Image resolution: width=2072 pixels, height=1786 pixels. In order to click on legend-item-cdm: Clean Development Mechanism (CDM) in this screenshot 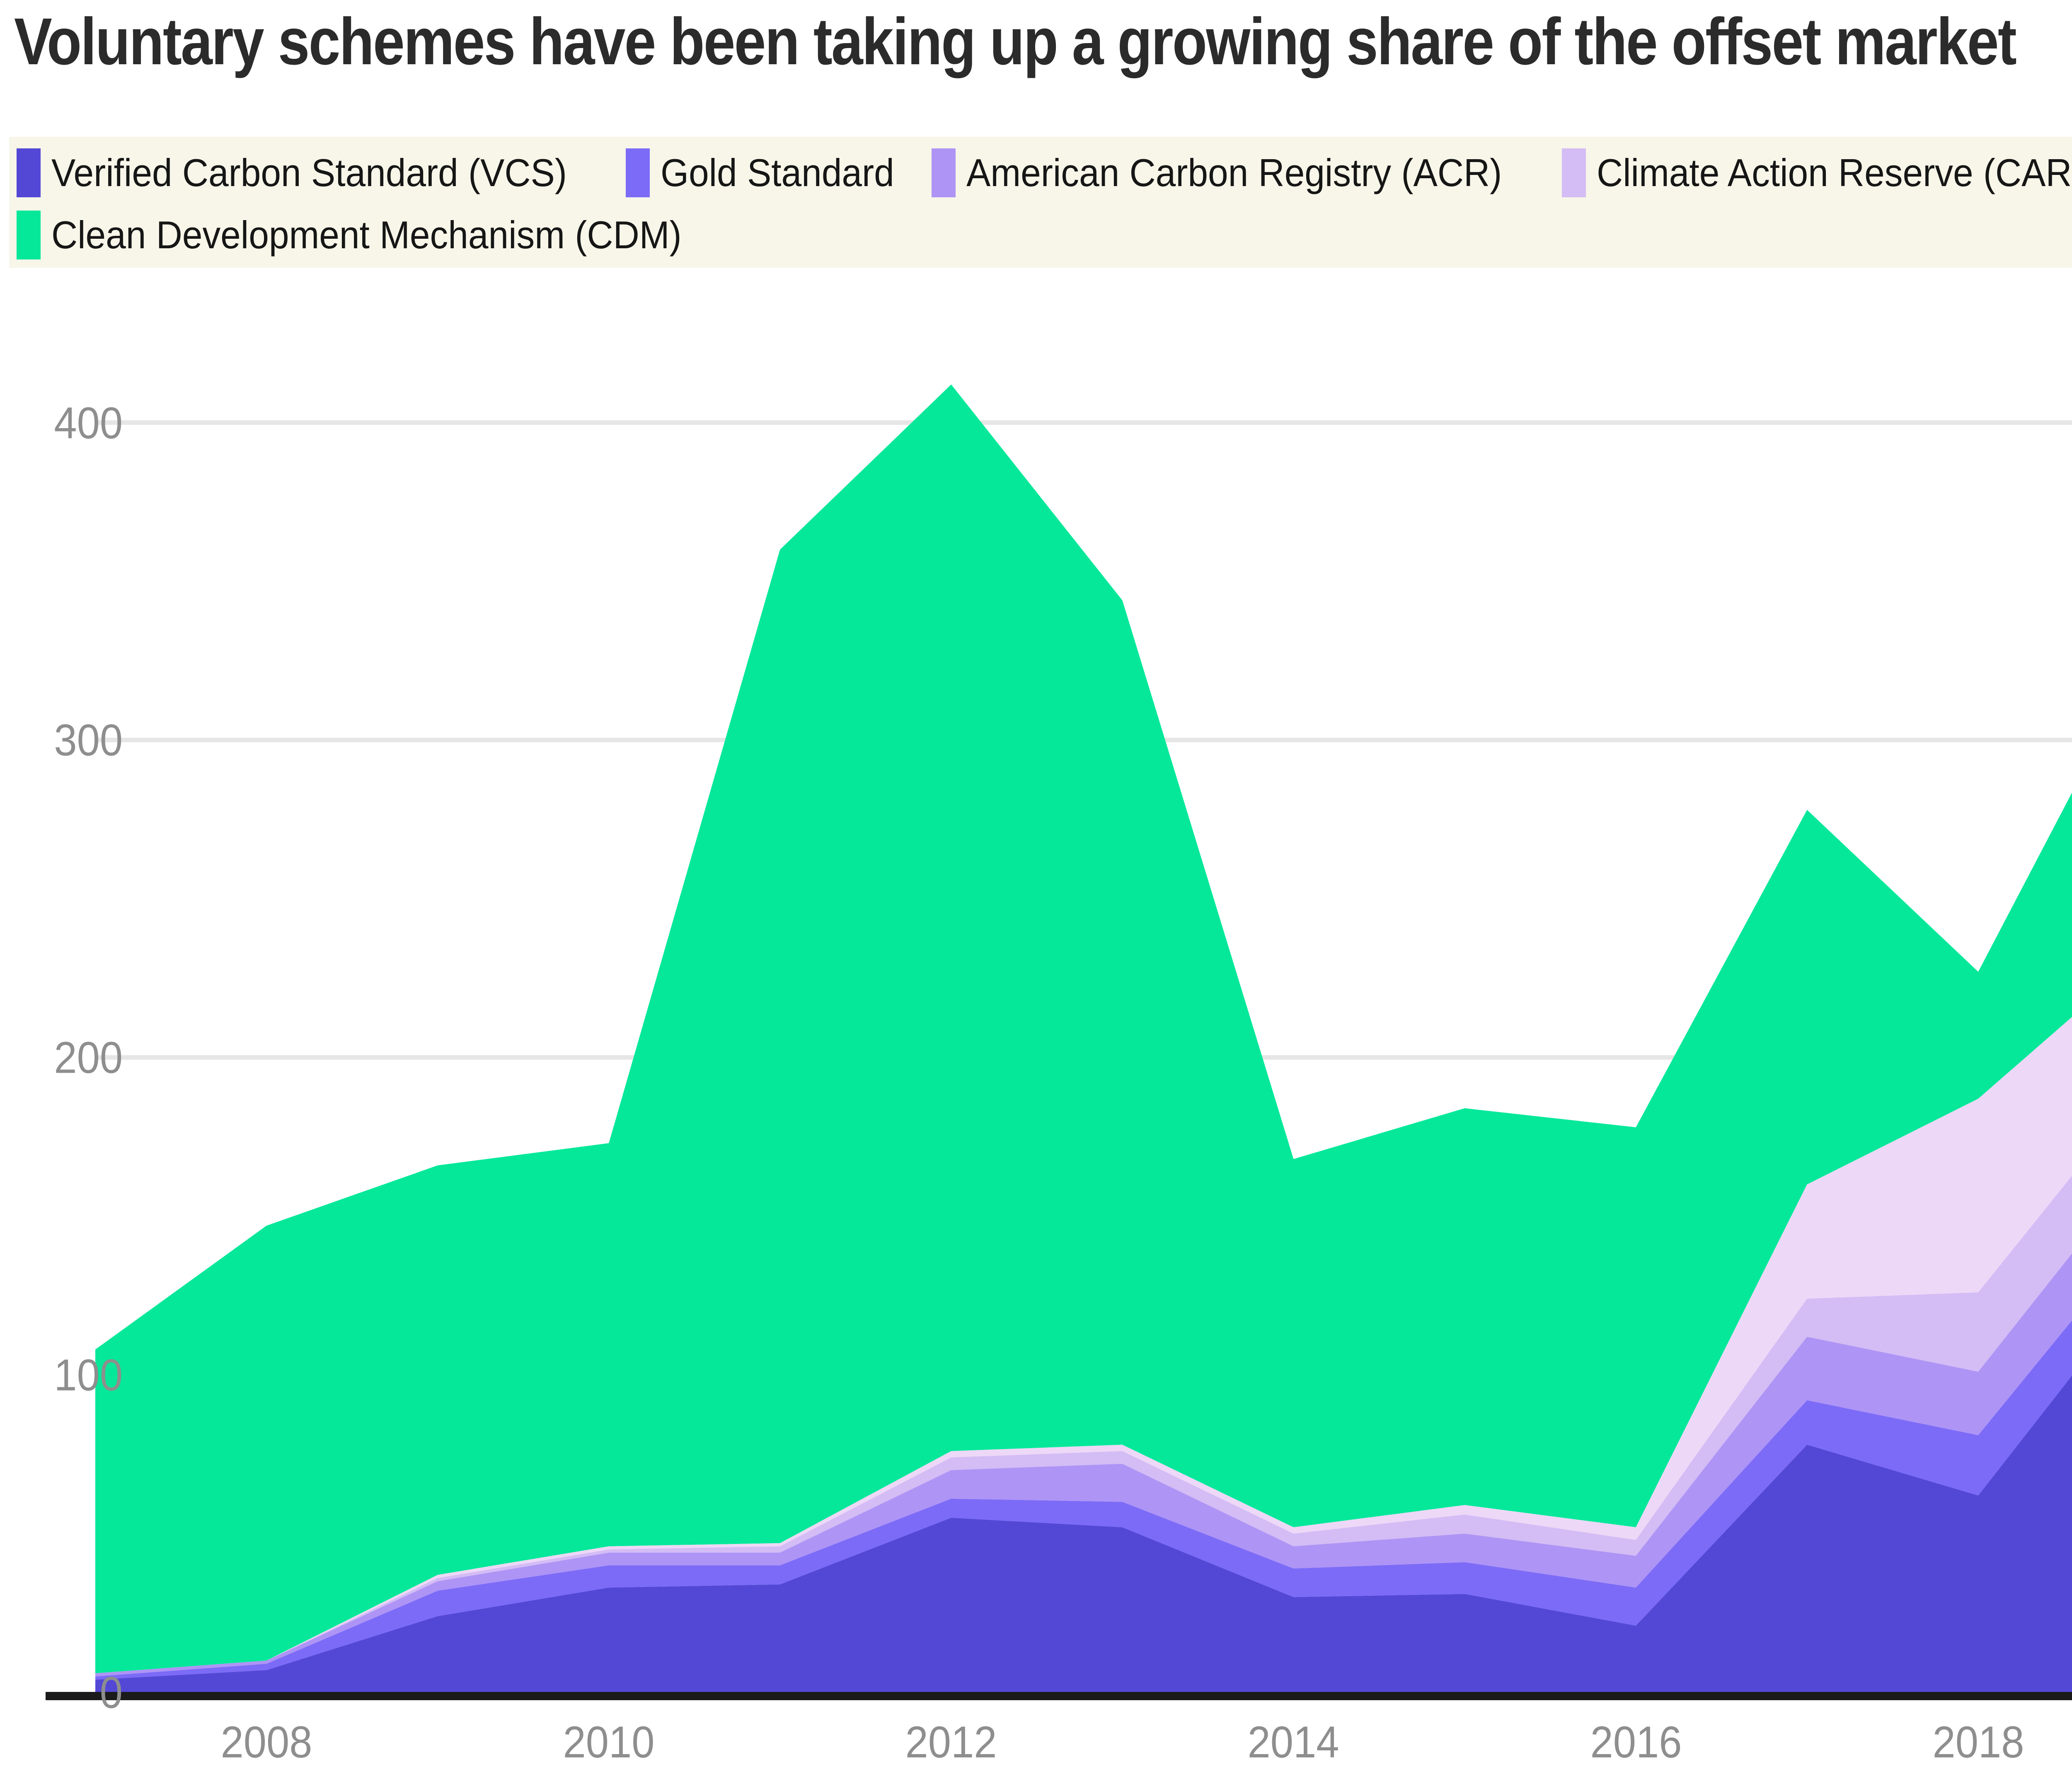, I will do `click(373, 235)`.